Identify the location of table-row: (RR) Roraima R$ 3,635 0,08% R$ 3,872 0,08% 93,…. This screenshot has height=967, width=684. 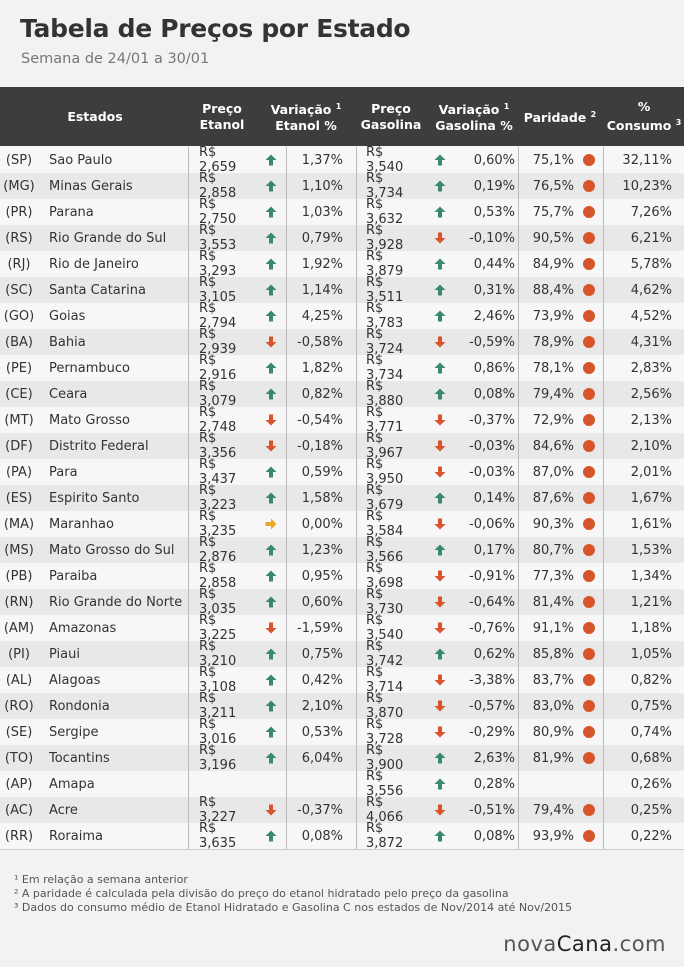
(342, 836).